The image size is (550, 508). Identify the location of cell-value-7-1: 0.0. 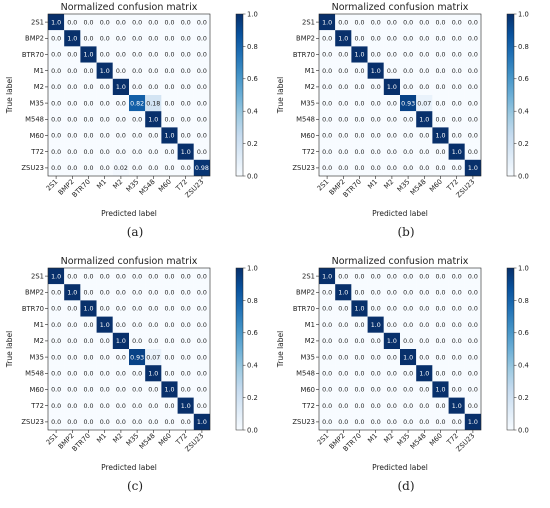
(343, 390).